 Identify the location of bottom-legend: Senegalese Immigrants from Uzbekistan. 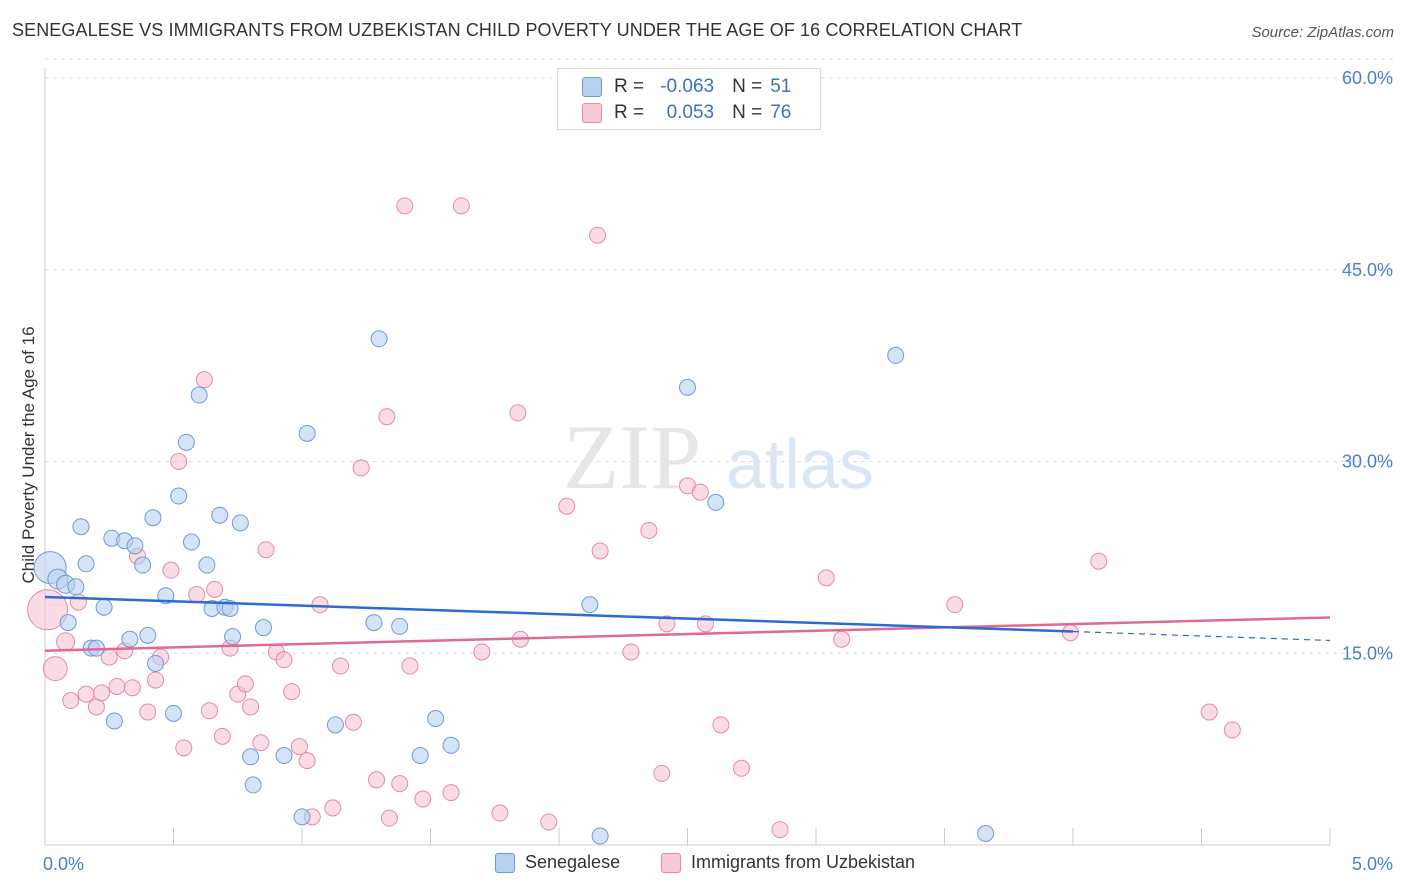
(703, 865).